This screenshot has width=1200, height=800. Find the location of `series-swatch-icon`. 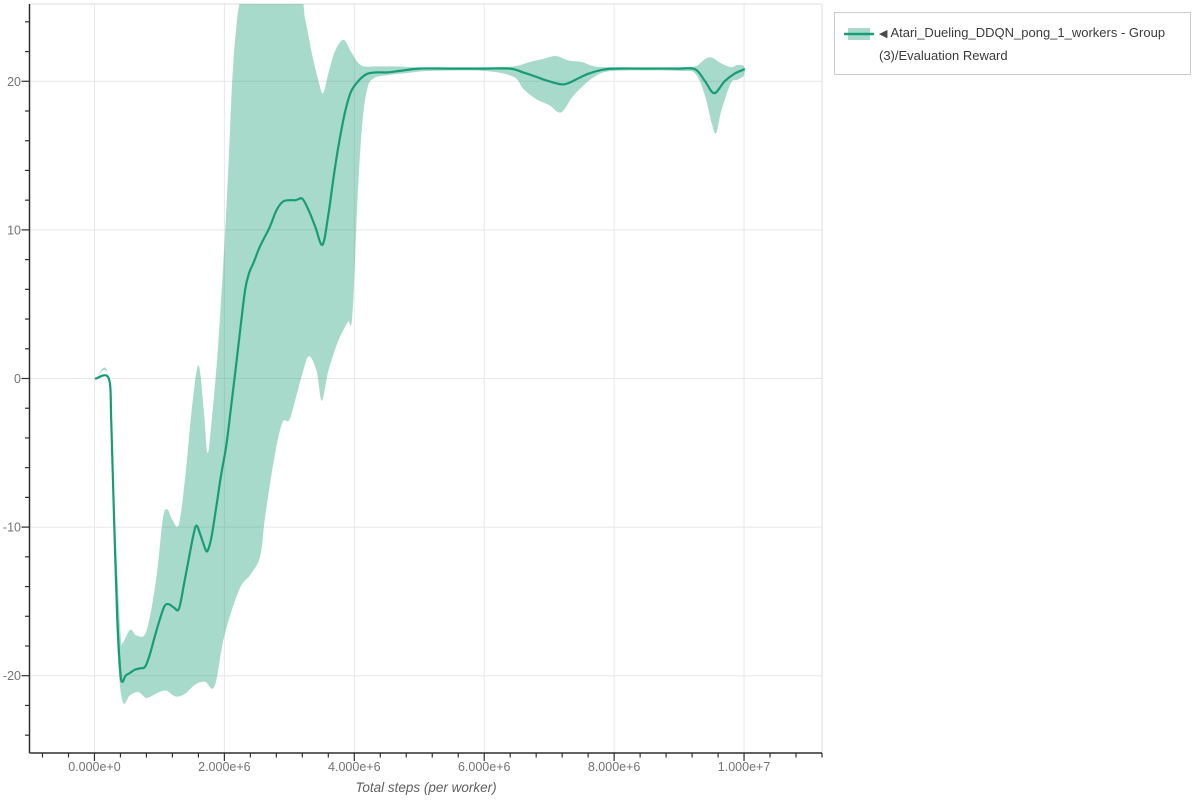

series-swatch-icon is located at coordinates (859, 36).